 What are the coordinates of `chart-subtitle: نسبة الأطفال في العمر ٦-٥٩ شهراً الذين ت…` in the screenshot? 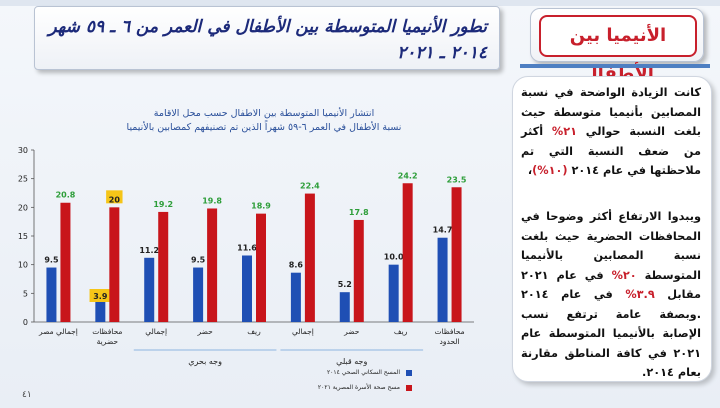 It's located at (264, 126).